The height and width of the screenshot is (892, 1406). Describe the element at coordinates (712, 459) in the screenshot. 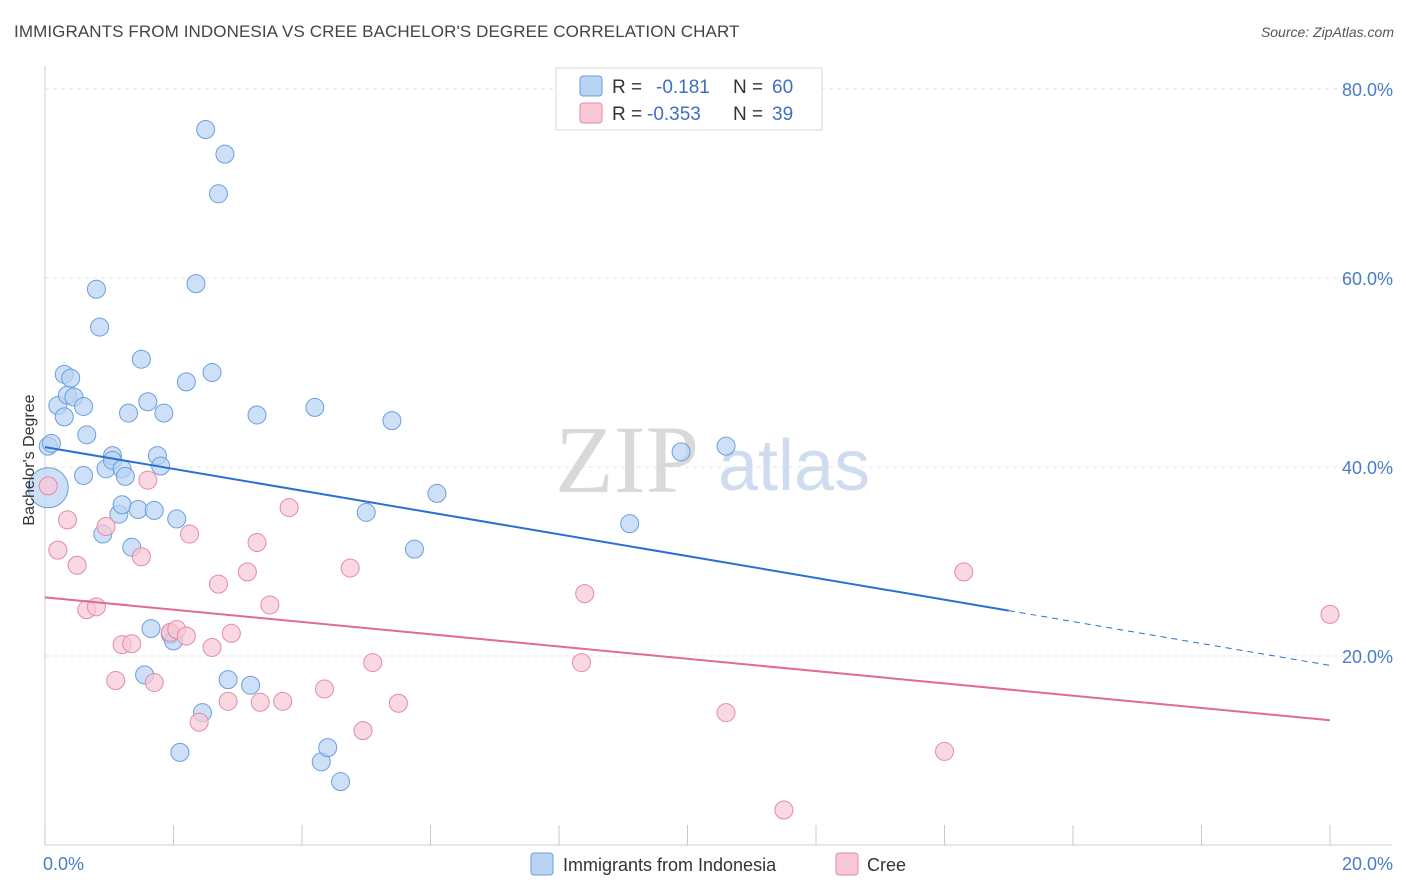

I see `watermark: ZIP atlas` at that location.